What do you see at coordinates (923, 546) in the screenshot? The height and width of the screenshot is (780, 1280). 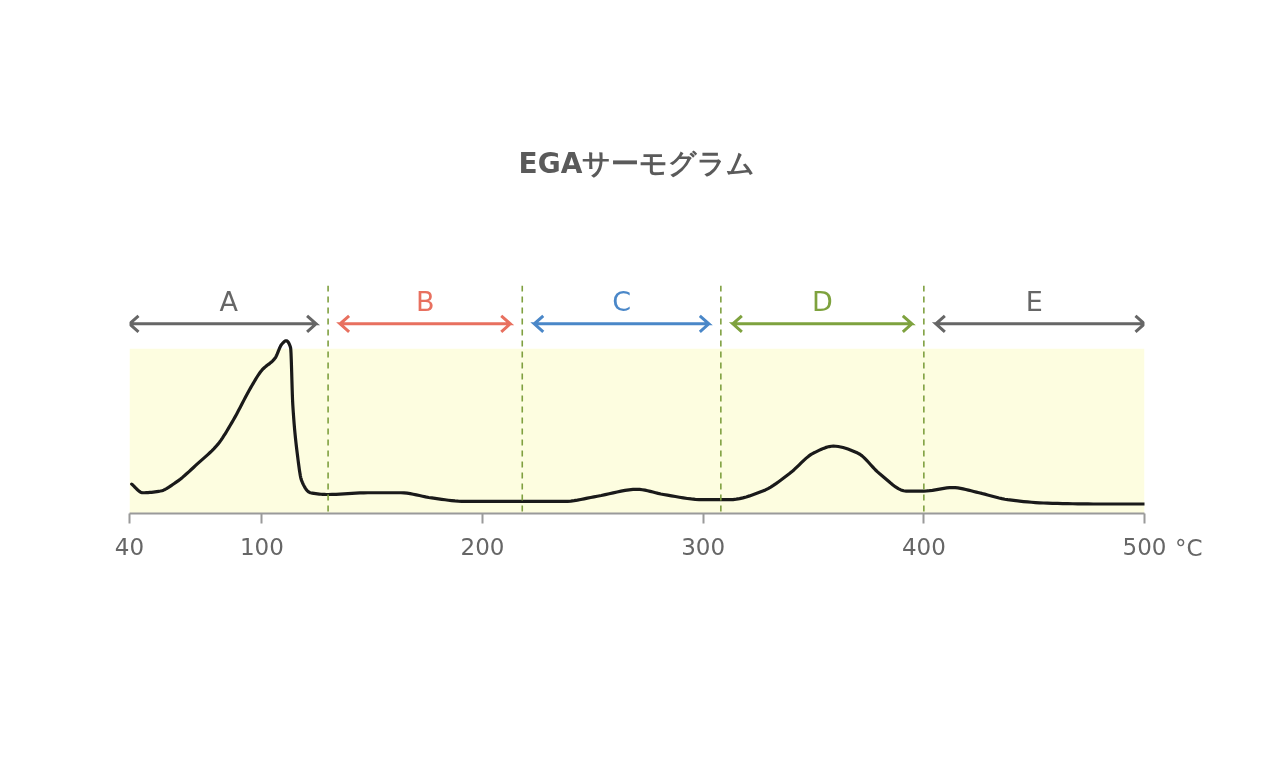 I see `x-tick-label: 400` at bounding box center [923, 546].